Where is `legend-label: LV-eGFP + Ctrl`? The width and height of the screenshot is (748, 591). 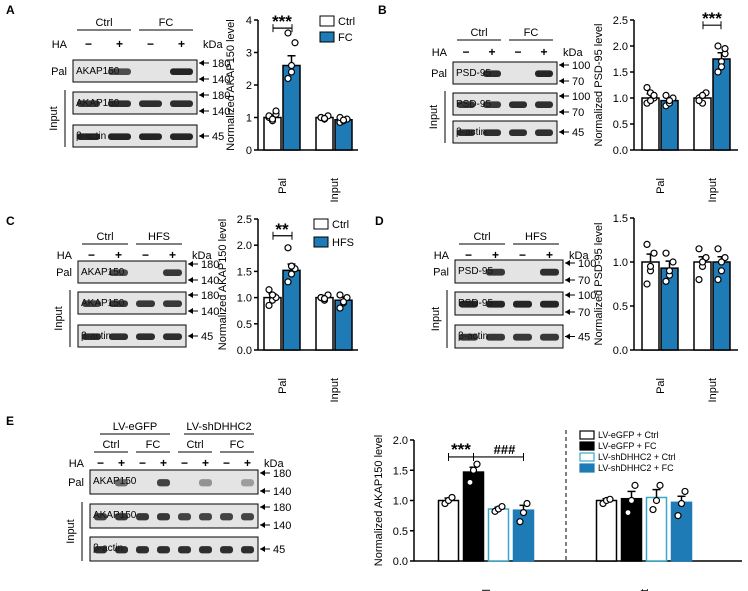 legend-label: LV-eGFP + Ctrl is located at coordinates (628, 435).